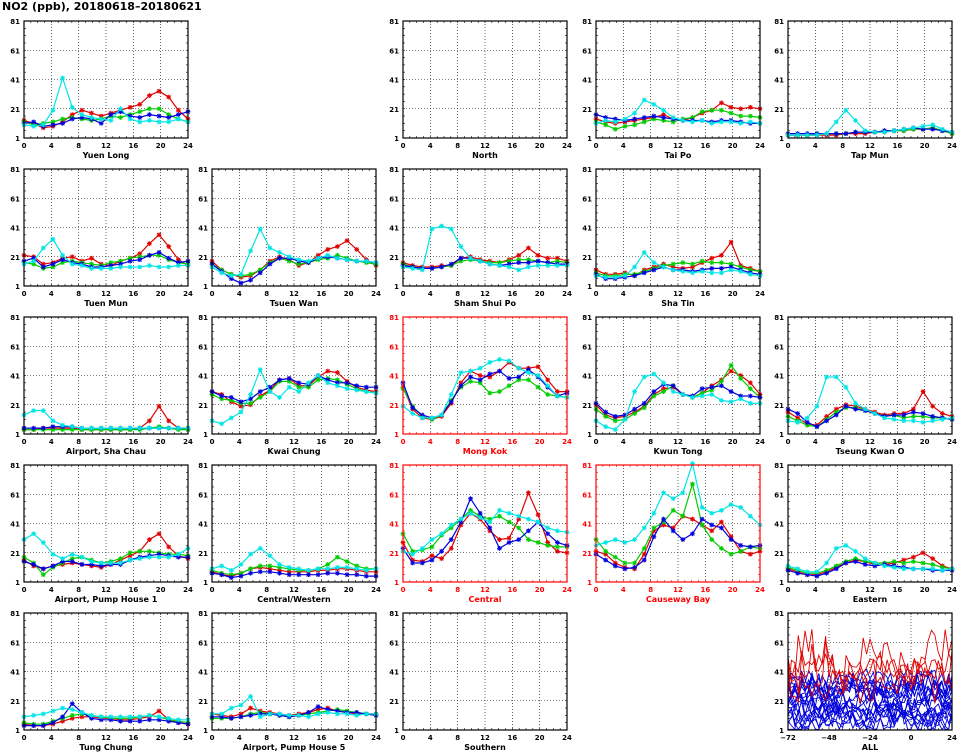  I want to click on page-title: NO2 (ppb), 20180618–20180621, so click(102, 6).